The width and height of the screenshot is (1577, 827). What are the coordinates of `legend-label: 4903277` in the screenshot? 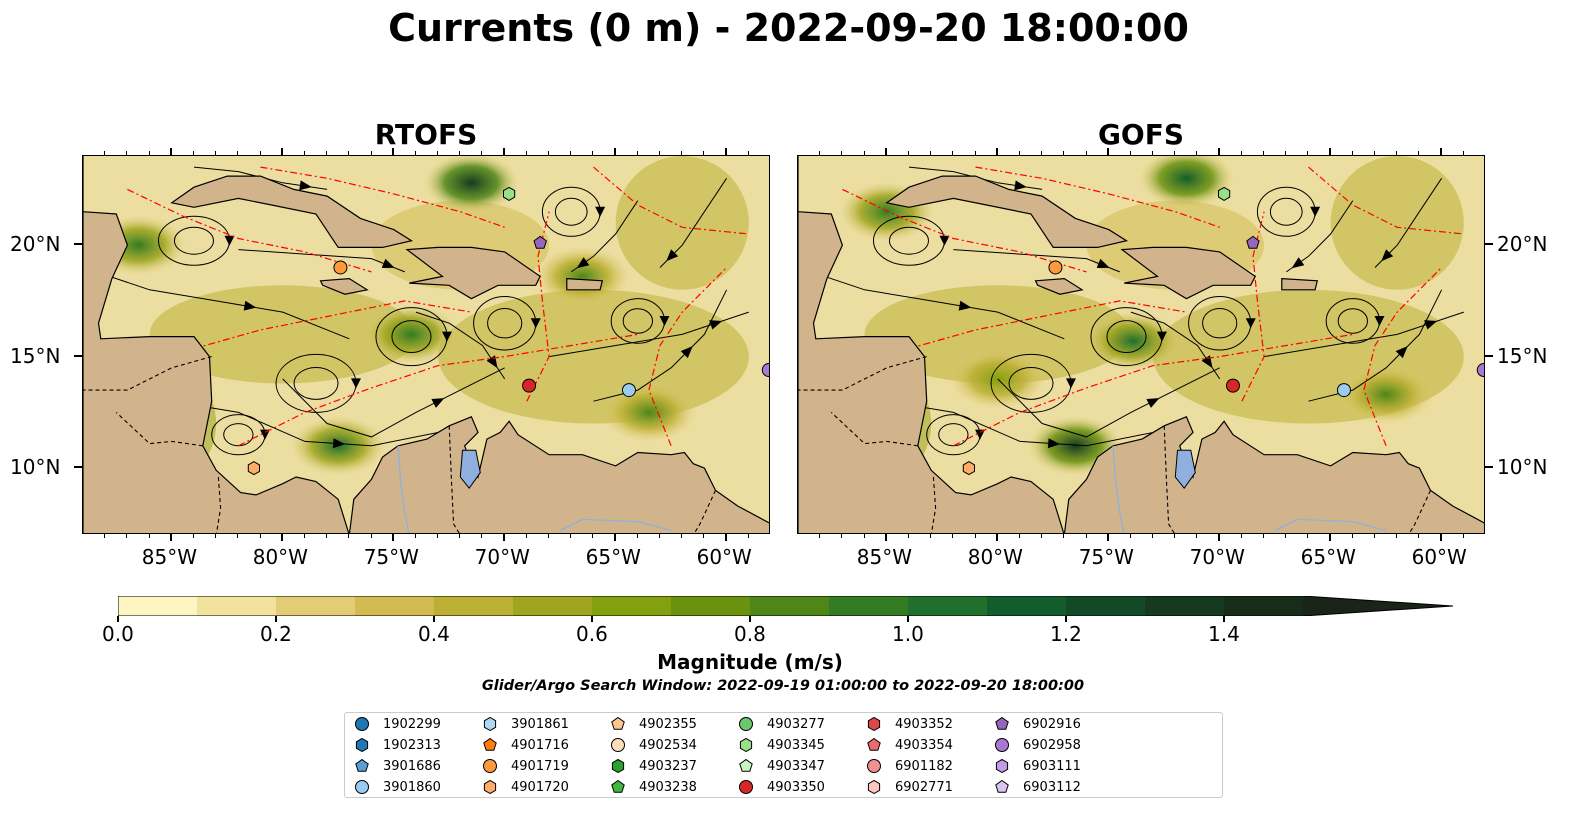 It's located at (796, 724).